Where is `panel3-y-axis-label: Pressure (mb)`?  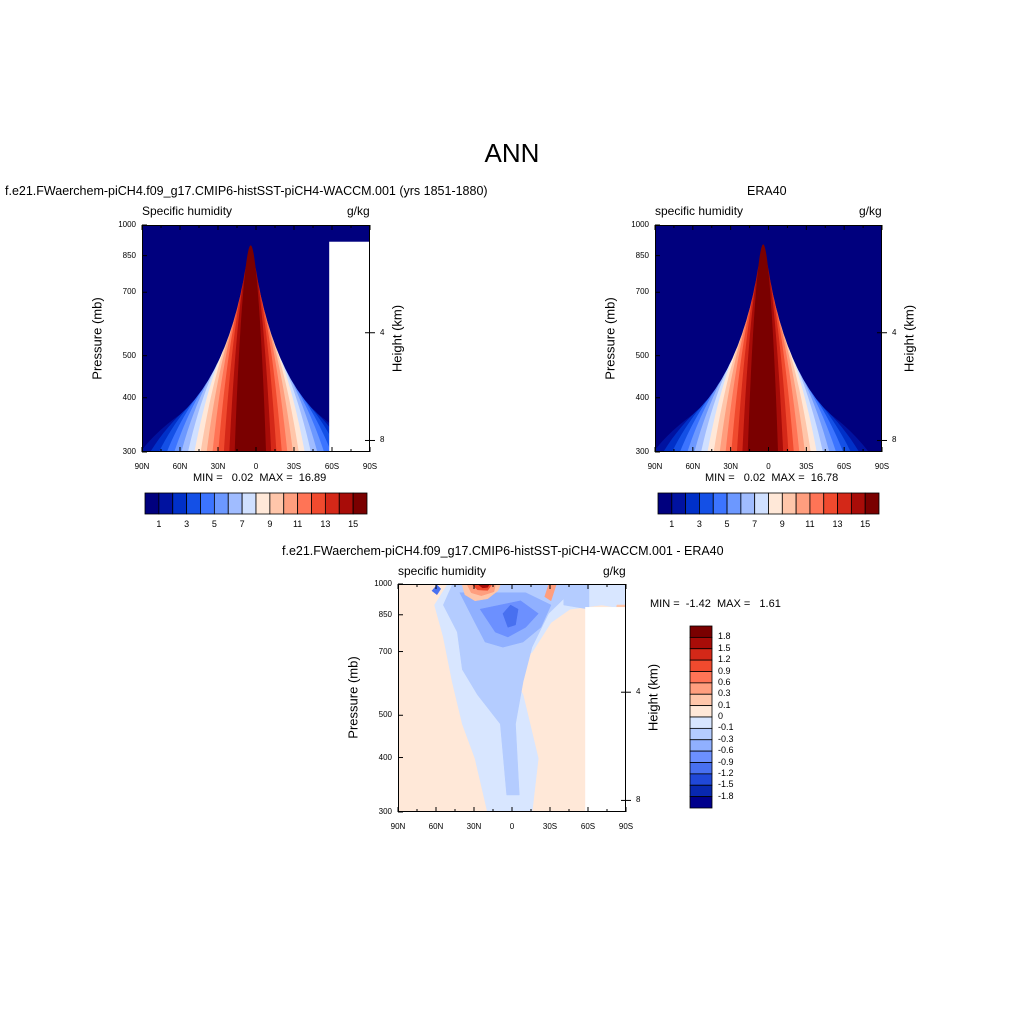
panel3-y-axis-label: Pressure (mb) is located at coordinates (353, 697).